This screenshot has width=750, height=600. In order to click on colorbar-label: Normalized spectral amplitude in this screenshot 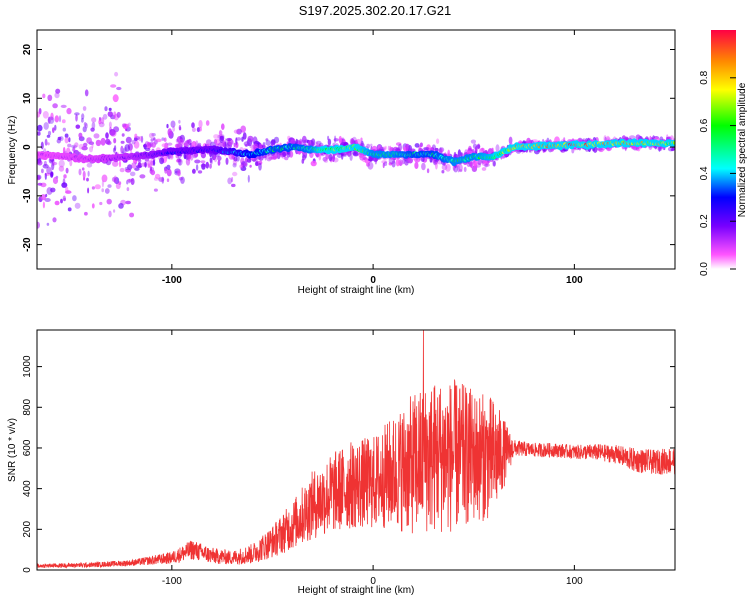, I will do `click(742, 149)`.